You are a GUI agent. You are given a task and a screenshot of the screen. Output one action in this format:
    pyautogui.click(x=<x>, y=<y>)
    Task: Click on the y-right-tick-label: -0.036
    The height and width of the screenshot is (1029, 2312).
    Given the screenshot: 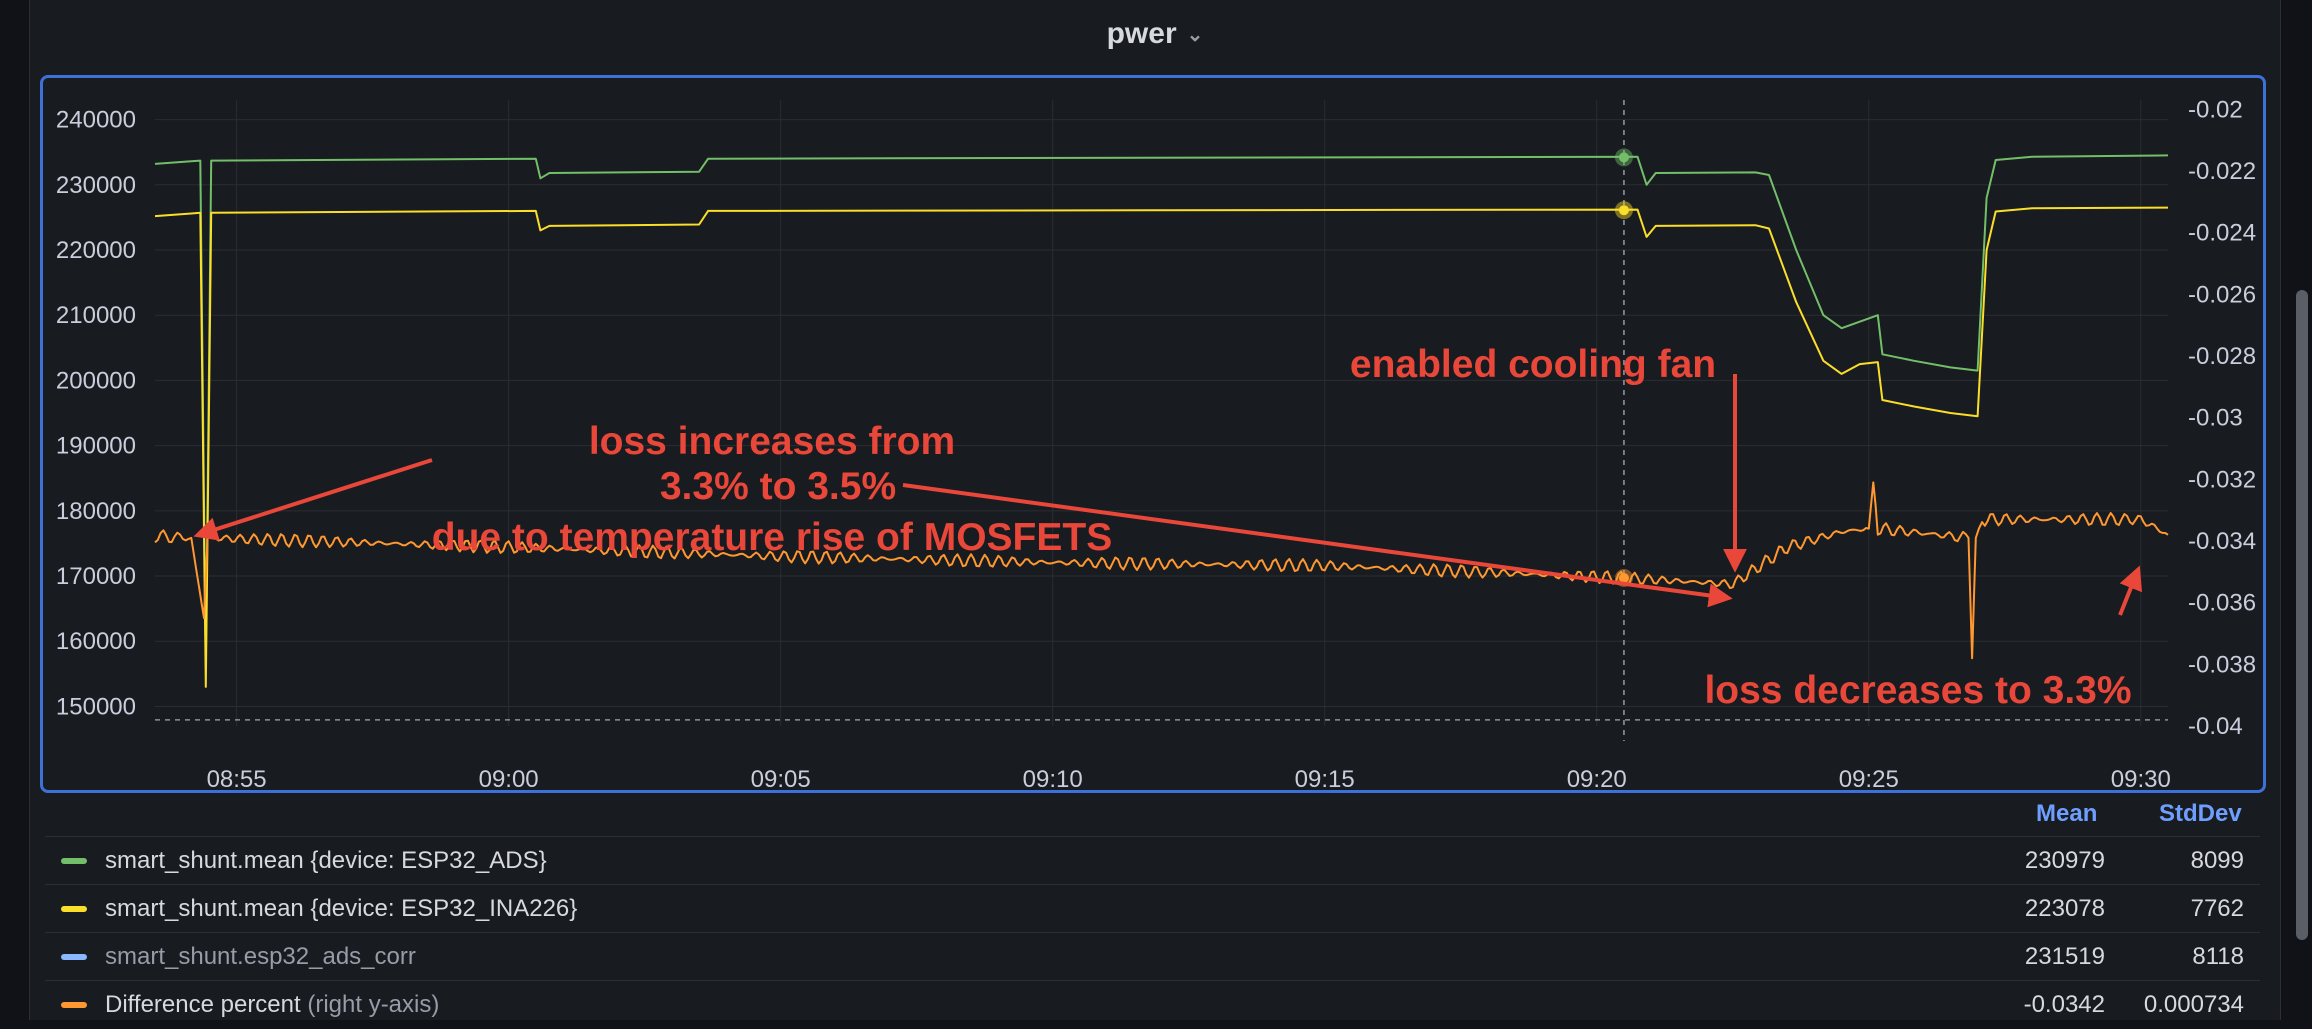 What is the action you would take?
    pyautogui.click(x=2222, y=603)
    